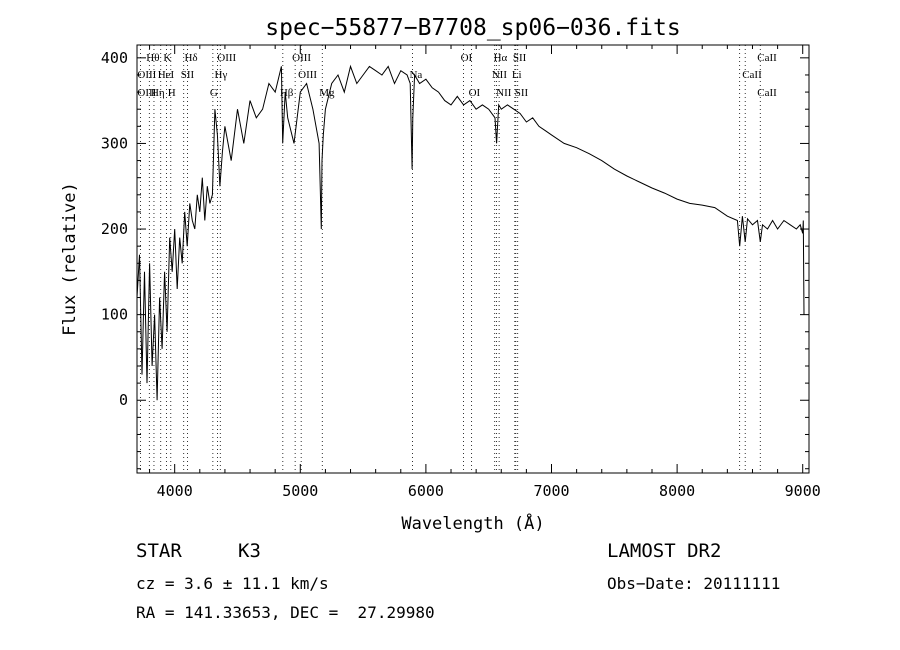  What do you see at coordinates (158, 93) in the screenshot?
I see `line-label: Hη` at bounding box center [158, 93].